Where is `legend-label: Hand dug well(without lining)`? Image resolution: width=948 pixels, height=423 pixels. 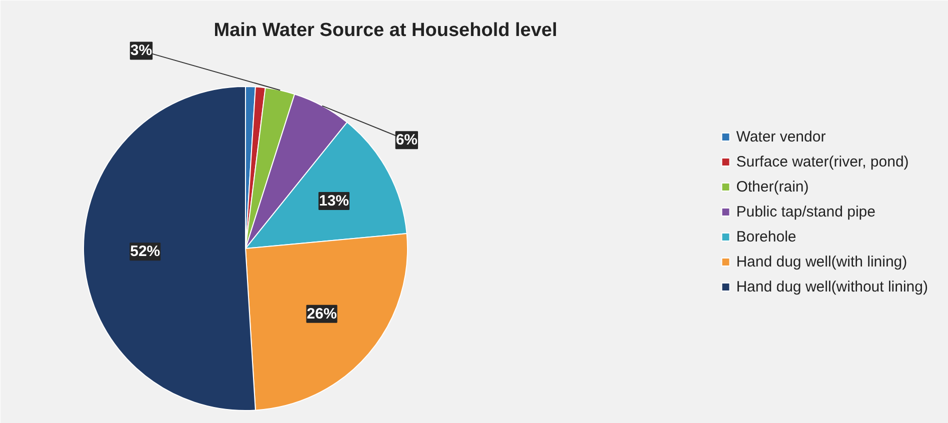 legend-label: Hand dug well(without lining) is located at coordinates (832, 286).